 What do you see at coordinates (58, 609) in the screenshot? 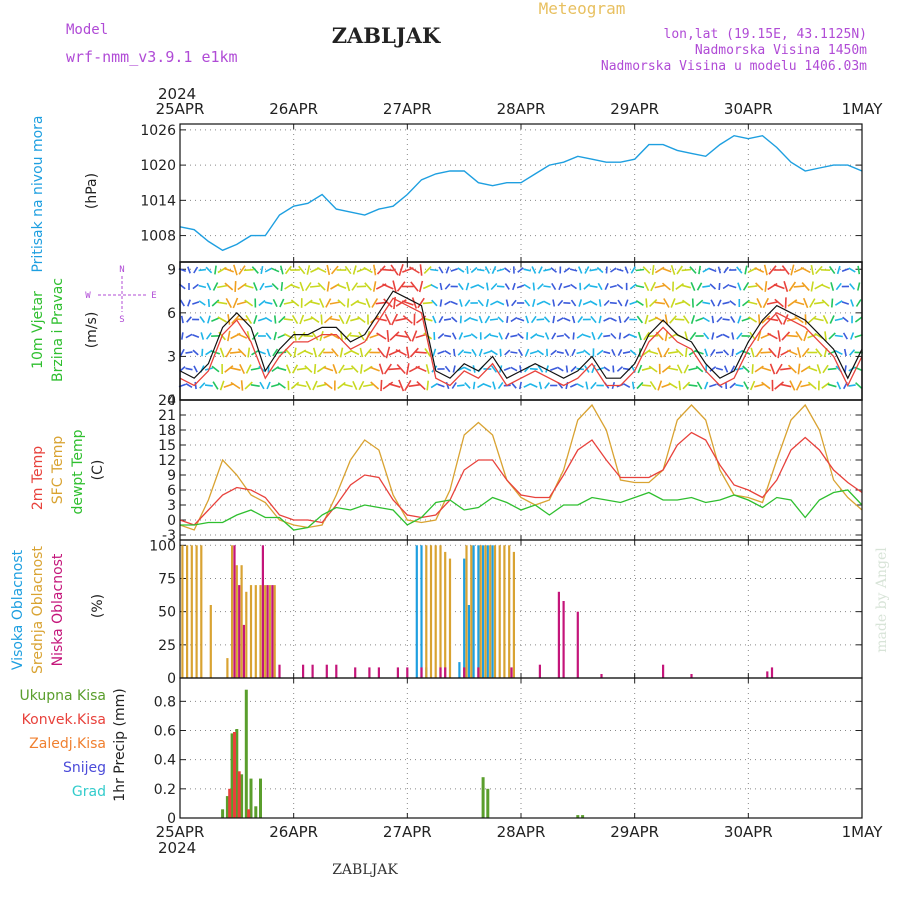
I see `cloud-title-3: Niska Oblacnost` at bounding box center [58, 609].